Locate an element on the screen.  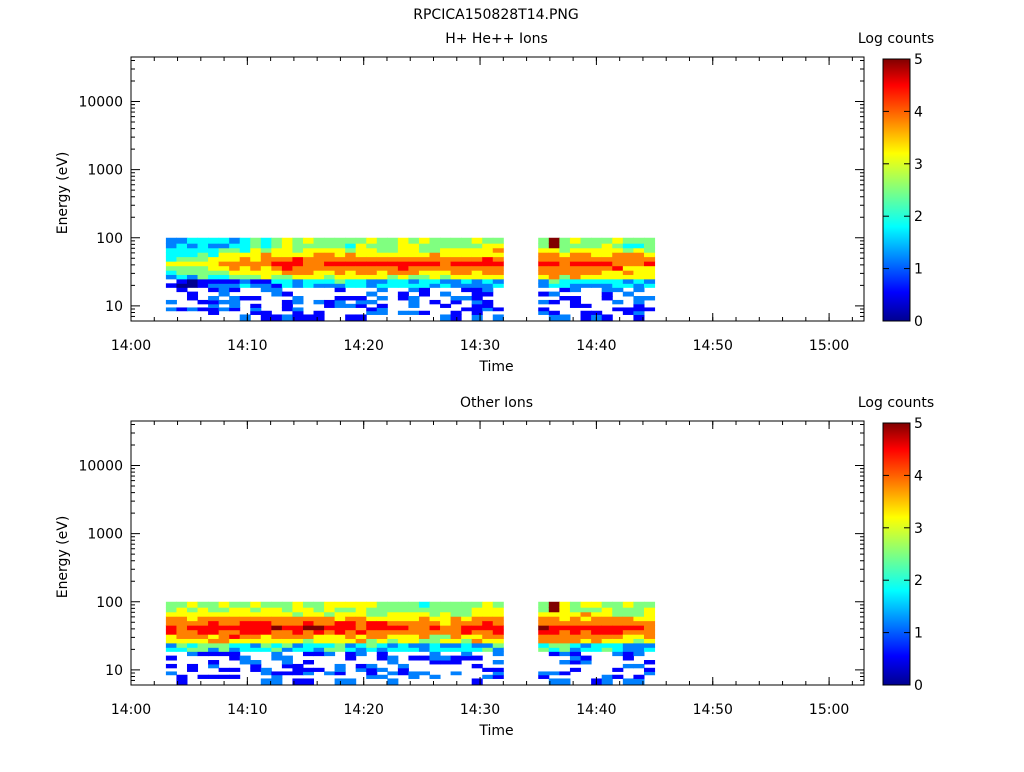
x-tick-label: 14:40 is located at coordinates (596, 710).